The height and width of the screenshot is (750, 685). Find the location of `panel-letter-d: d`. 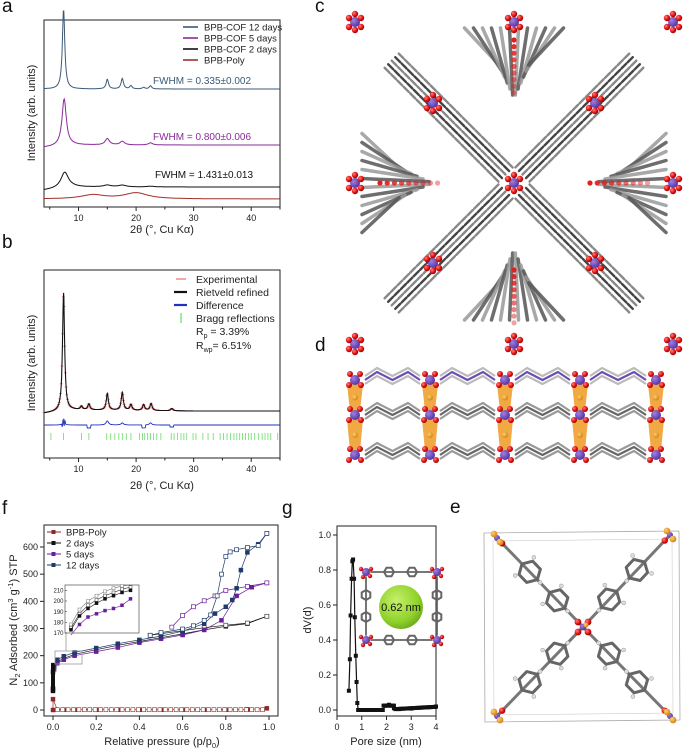

panel-letter-d: d is located at coordinates (320, 345).